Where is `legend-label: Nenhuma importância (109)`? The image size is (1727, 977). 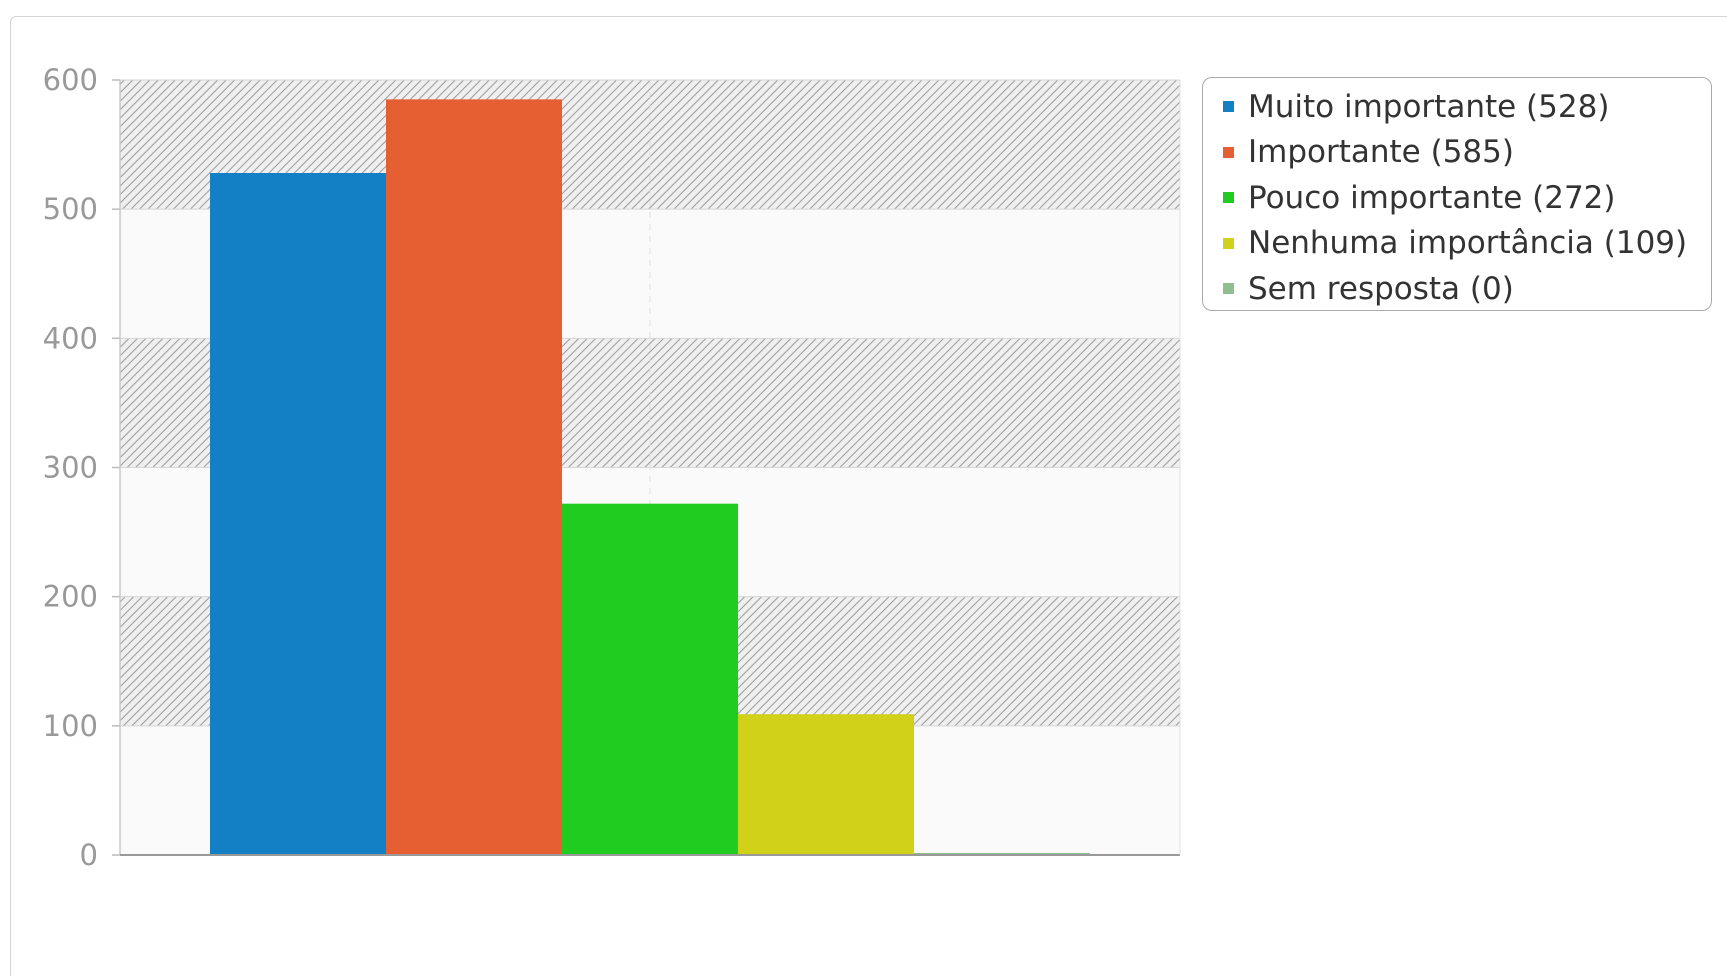 legend-label: Nenhuma importância (109) is located at coordinates (1468, 243).